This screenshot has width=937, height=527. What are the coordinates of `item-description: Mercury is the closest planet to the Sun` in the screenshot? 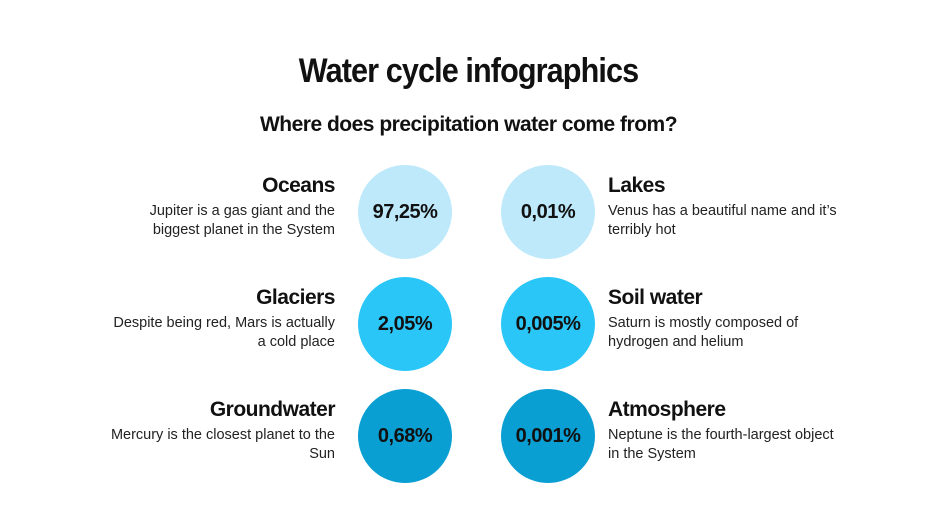 It's located at (222, 444).